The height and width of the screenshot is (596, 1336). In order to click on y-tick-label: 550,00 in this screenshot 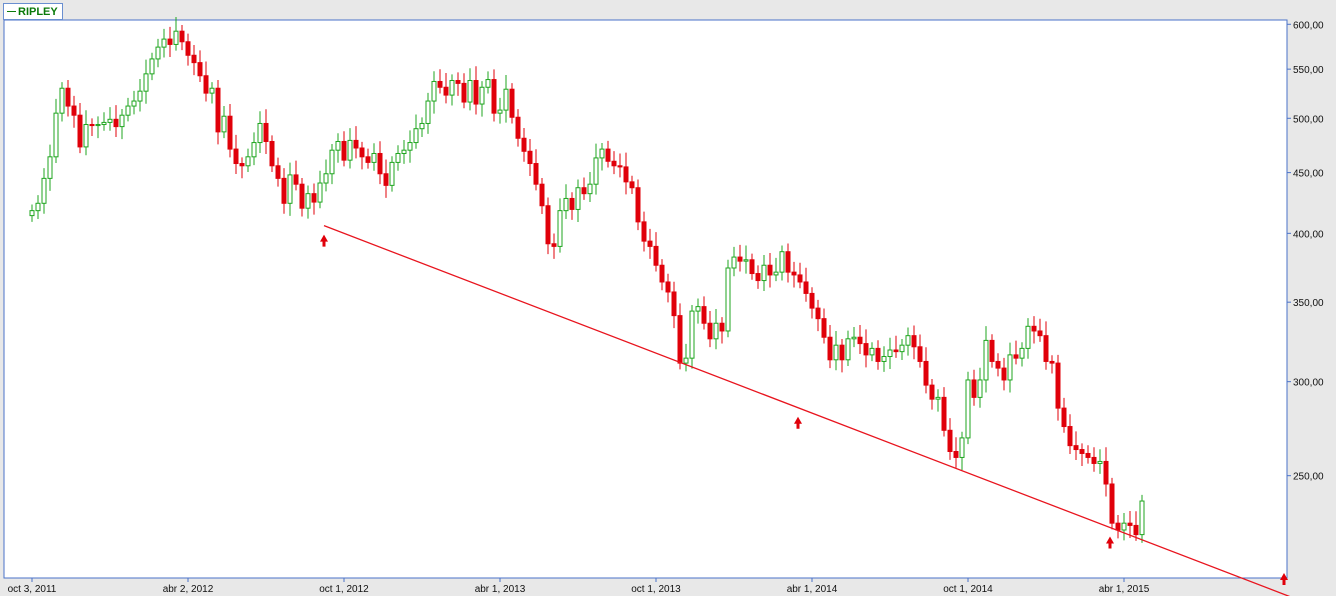, I will do `click(1308, 70)`.